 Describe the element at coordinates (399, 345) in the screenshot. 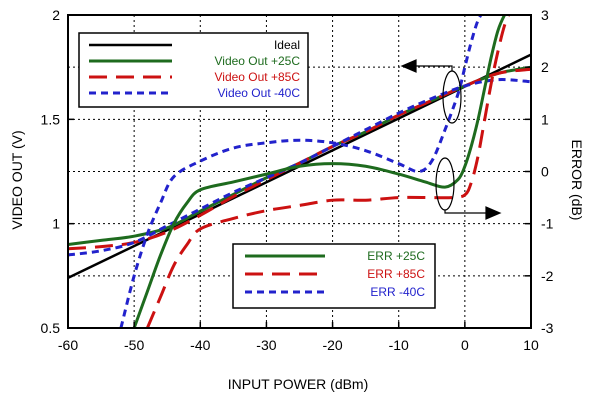

I see `x-tick-label: -10` at that location.